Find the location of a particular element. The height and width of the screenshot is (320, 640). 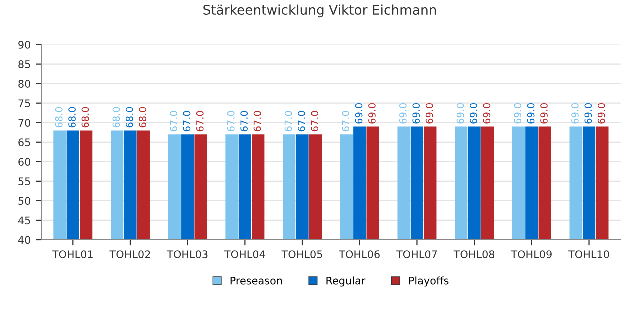

x-tick-label: TOHL07 is located at coordinates (417, 254).